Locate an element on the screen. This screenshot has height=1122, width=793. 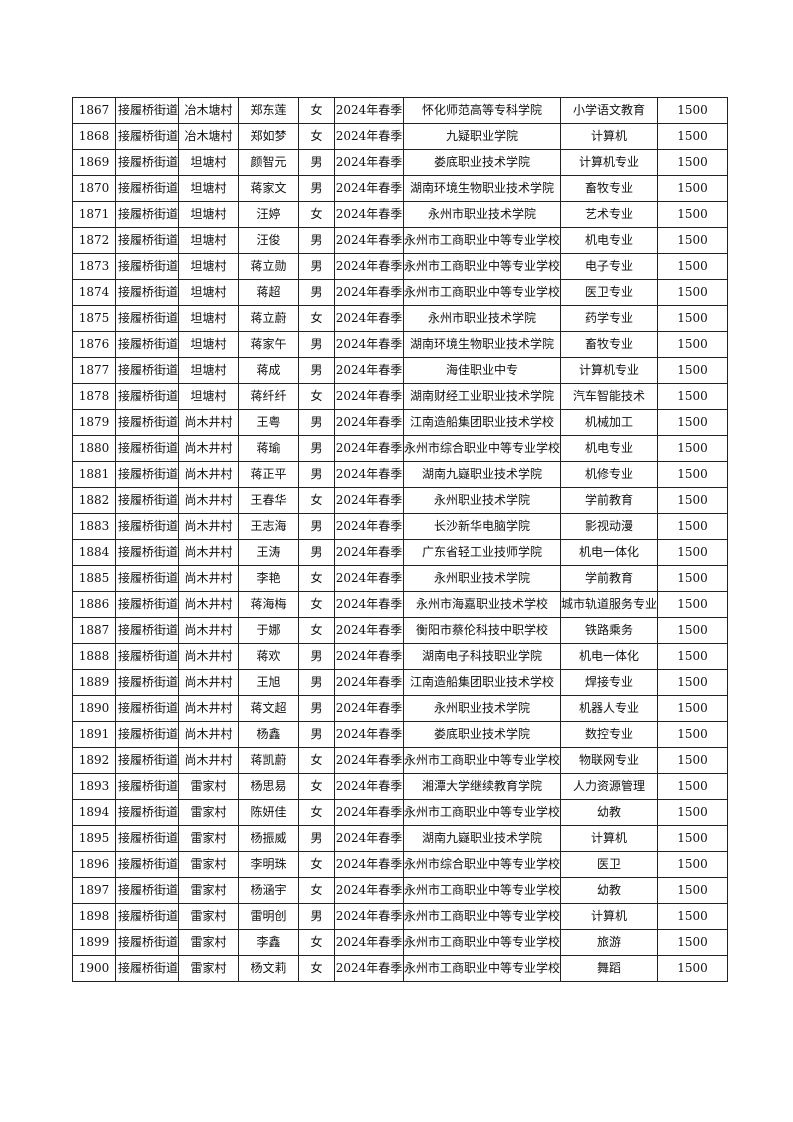
cell-school: 永州市工商职业中等专业学校 is located at coordinates (482, 942).